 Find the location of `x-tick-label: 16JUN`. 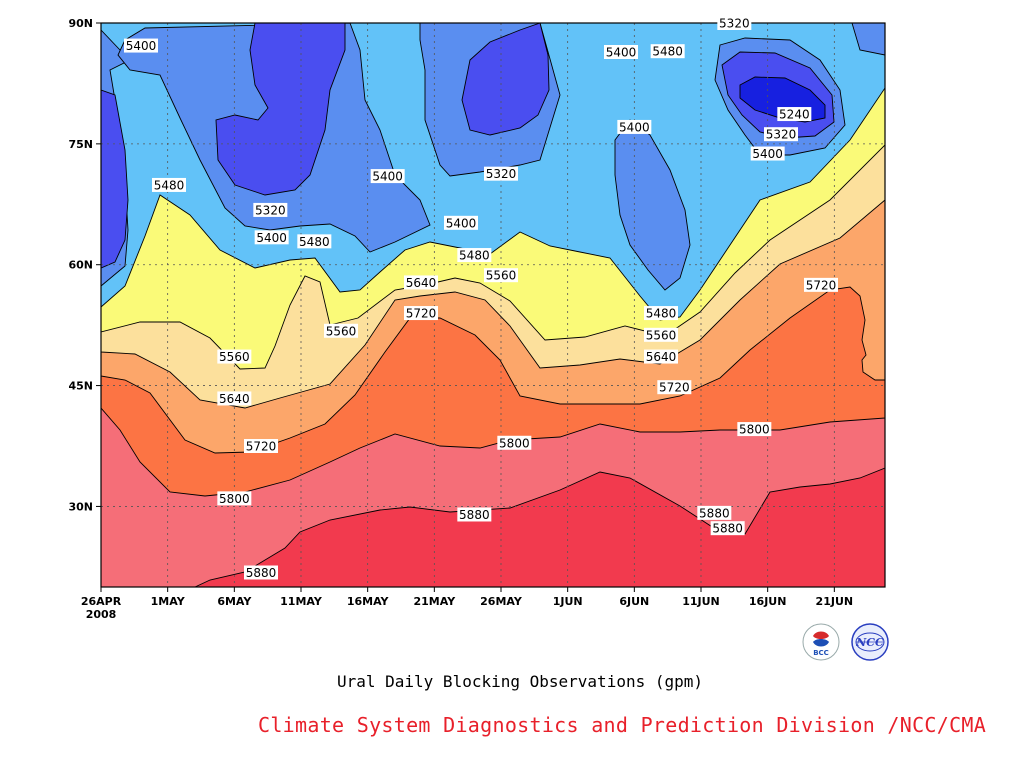

x-tick-label: 16JUN is located at coordinates (768, 601).